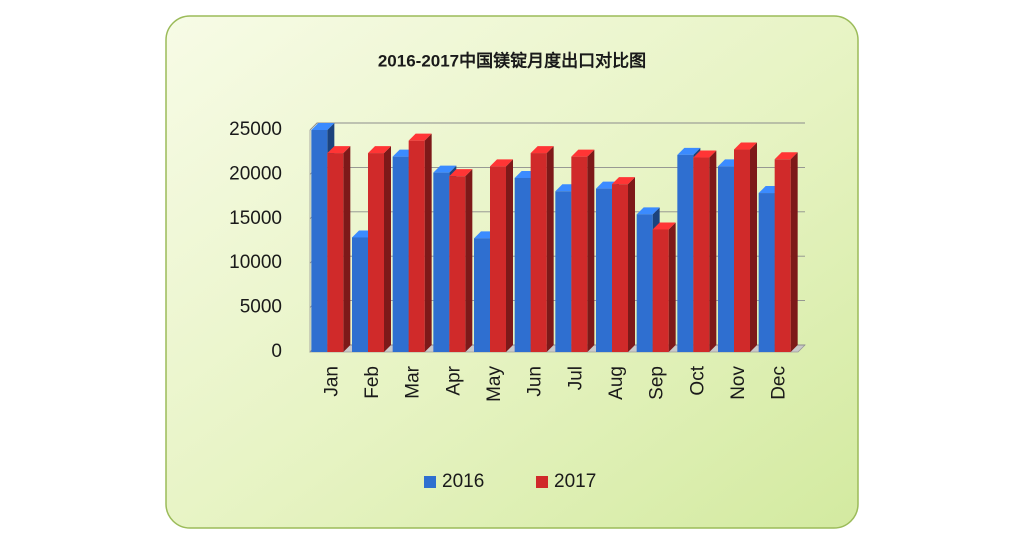 The image size is (1024, 555). What do you see at coordinates (453, 380) in the screenshot?
I see `x-tick-label: Apr` at bounding box center [453, 380].